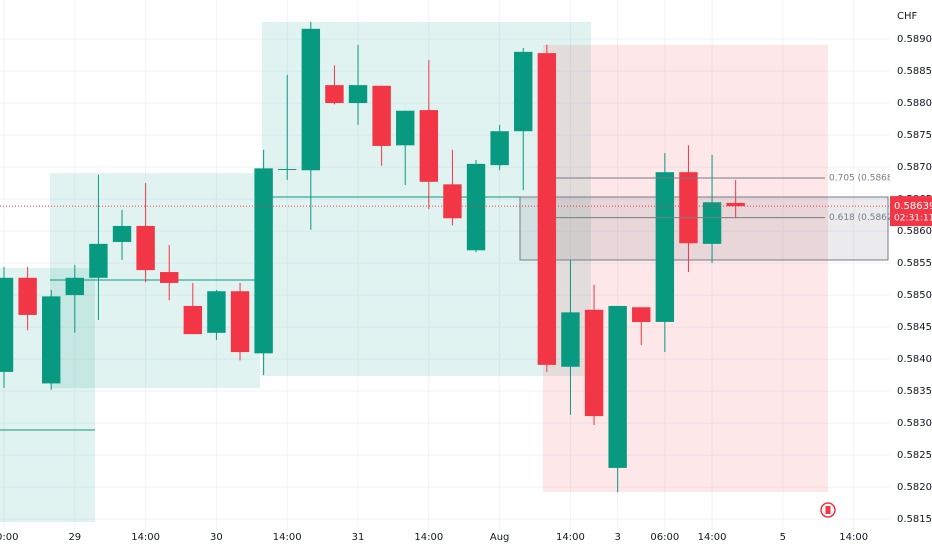  Describe the element at coordinates (913, 219) in the screenshot. I see `countdown-label: 02:31:11` at that location.